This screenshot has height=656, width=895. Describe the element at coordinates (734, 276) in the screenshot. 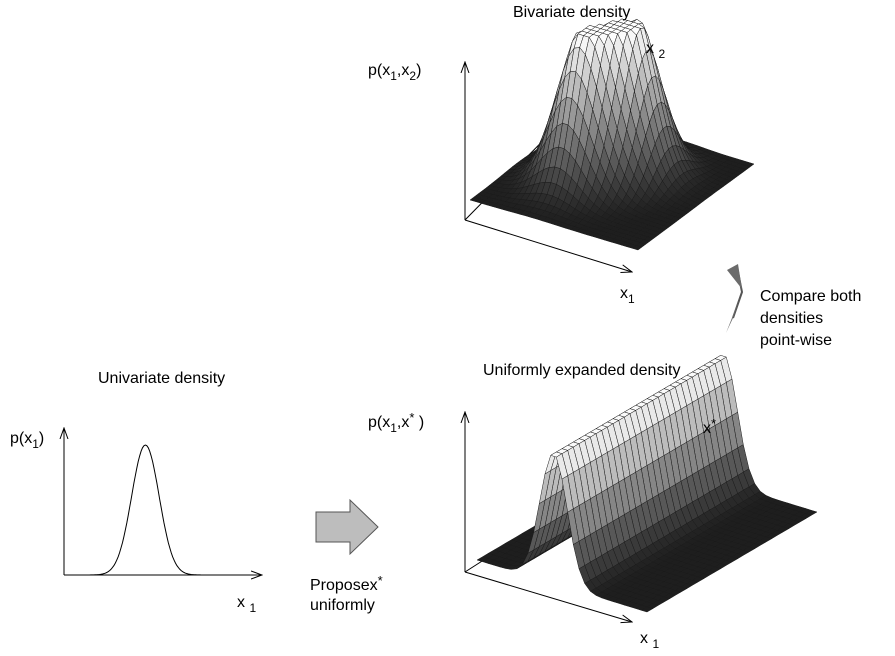

I see `compare-arrow-up-icon` at that location.